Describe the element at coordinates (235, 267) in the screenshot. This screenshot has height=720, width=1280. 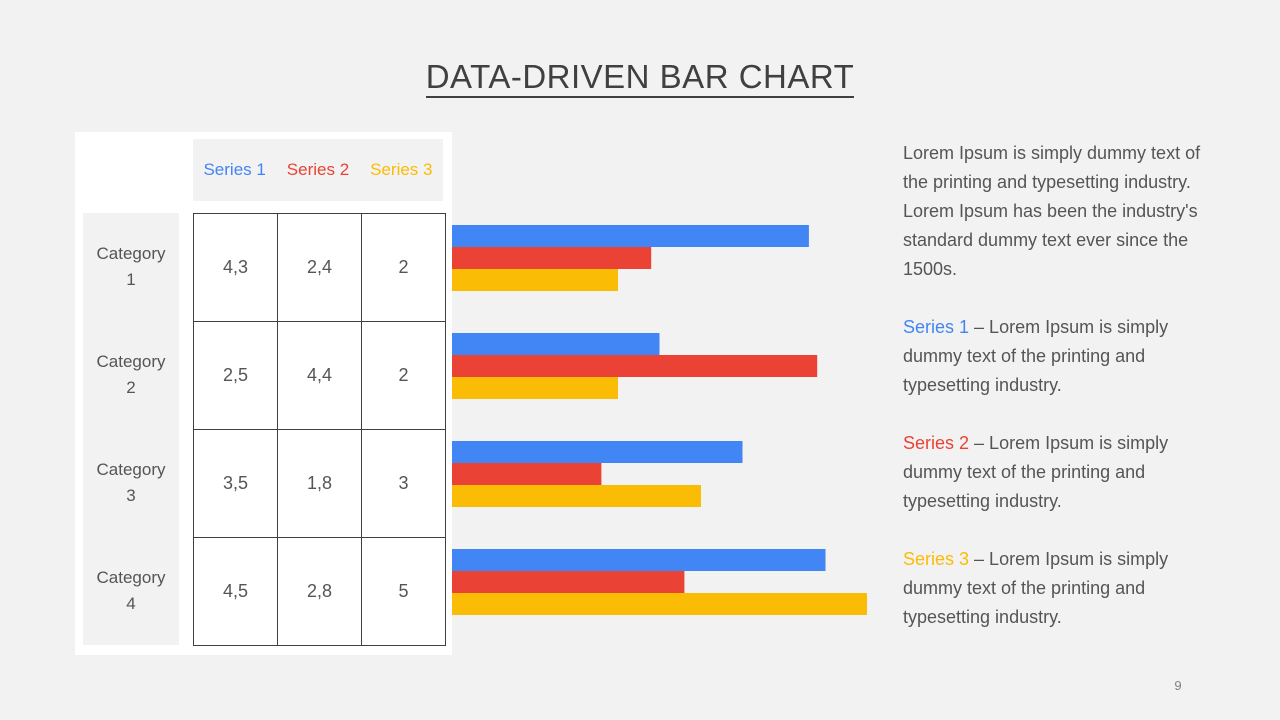
I see `table-cell: 4,3` at that location.